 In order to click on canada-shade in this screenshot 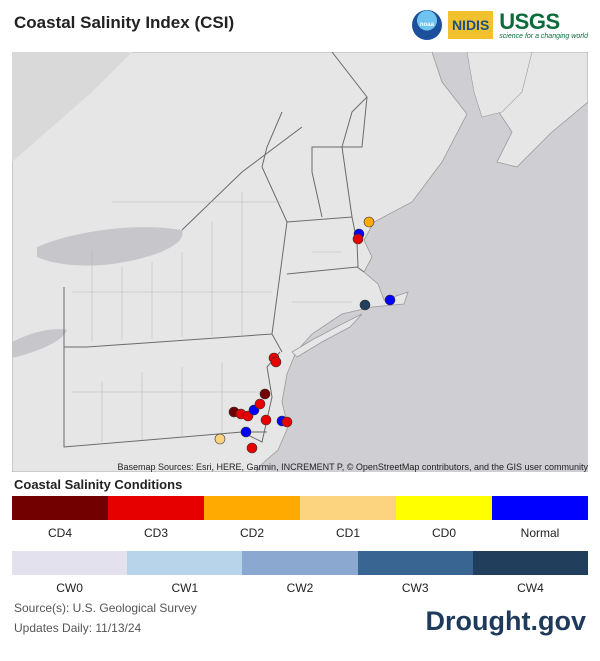, I will do `click(72, 107)`.